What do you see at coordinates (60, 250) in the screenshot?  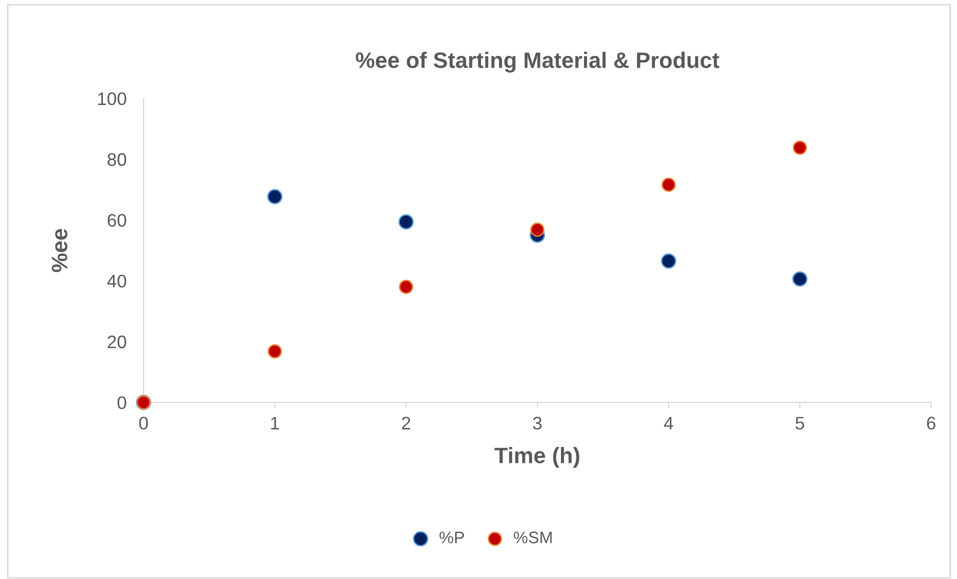 I see `y-axis-title: %ee` at bounding box center [60, 250].